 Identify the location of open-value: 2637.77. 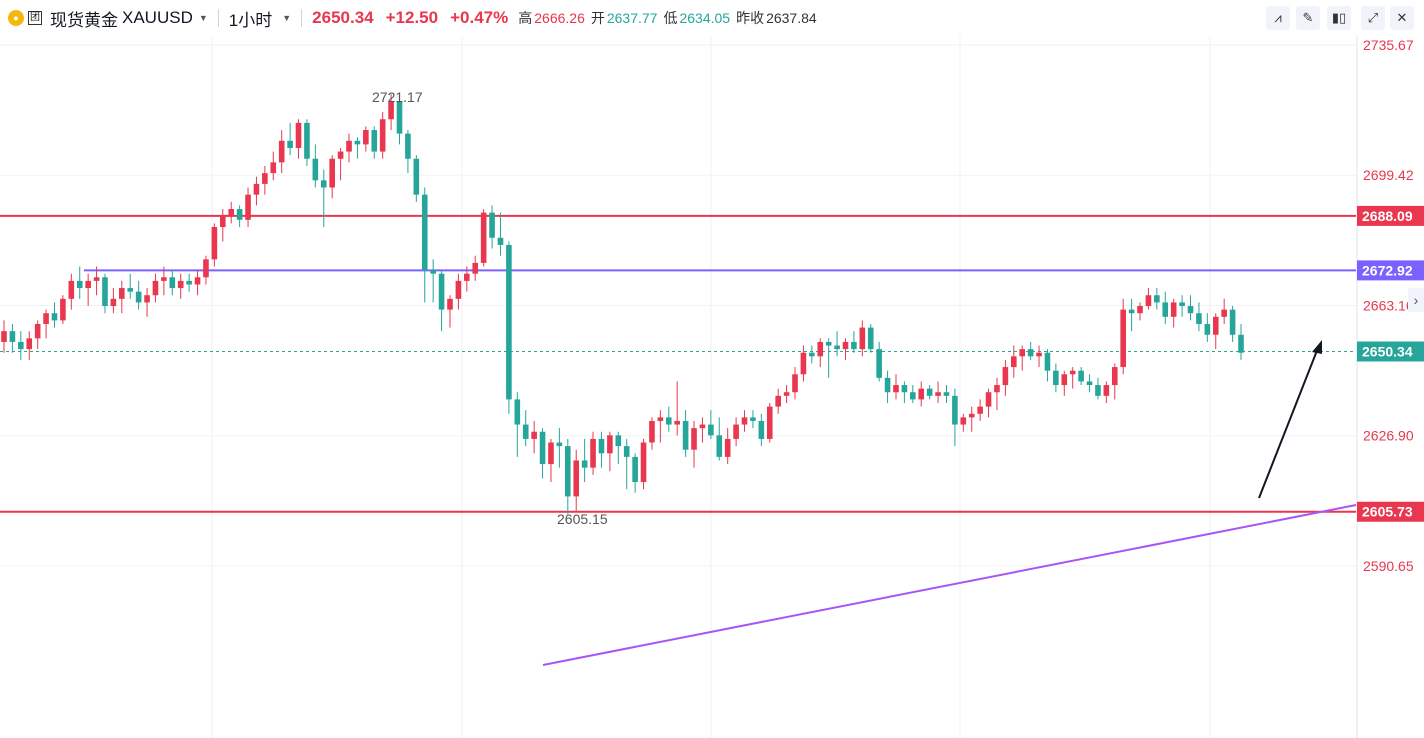
(632, 18).